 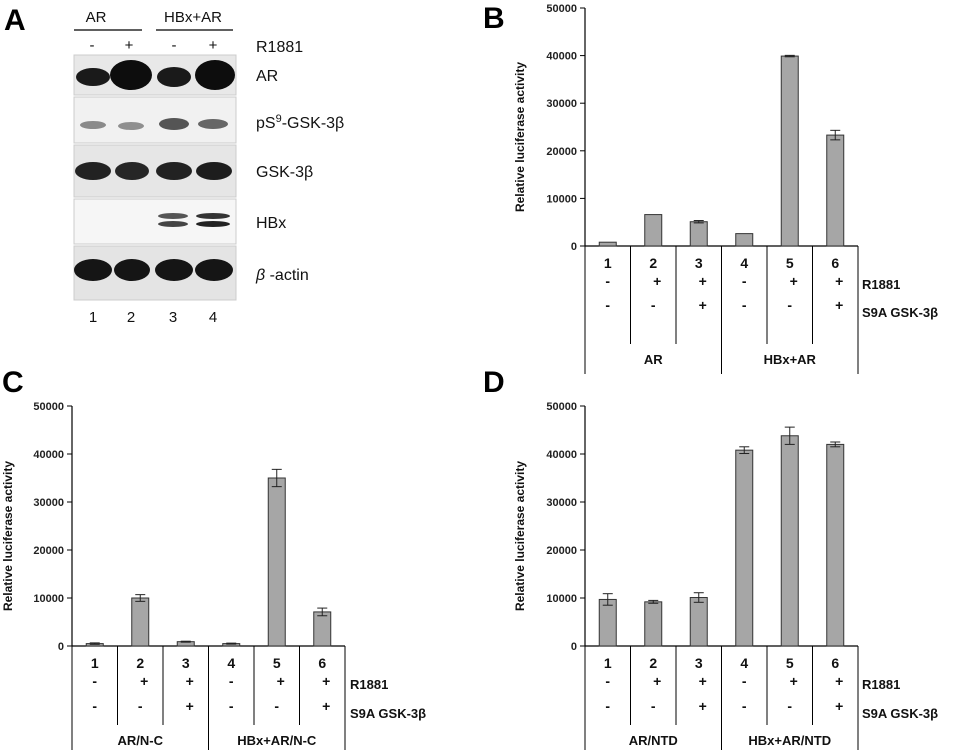 What do you see at coordinates (95, 663) in the screenshot?
I see `category-label-c-1: 1` at bounding box center [95, 663].